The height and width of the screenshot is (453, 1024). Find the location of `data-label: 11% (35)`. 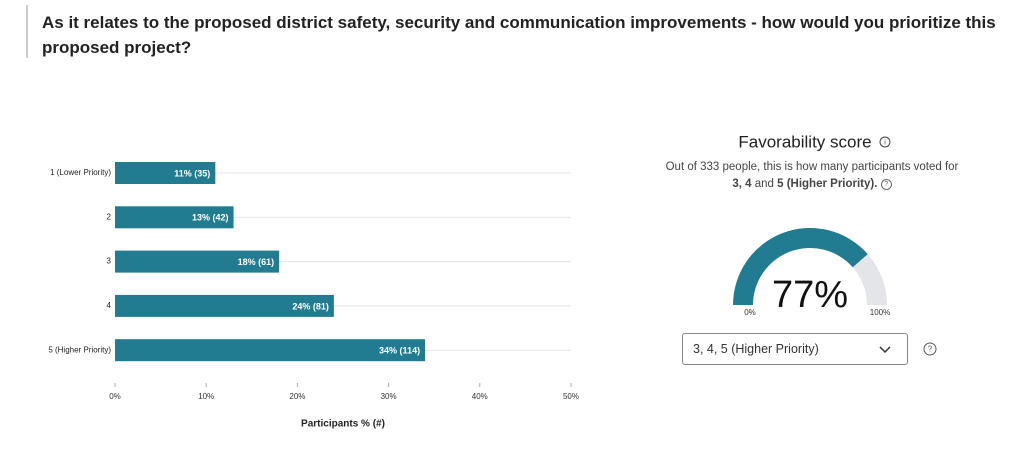

data-label: 11% (35) is located at coordinates (192, 173).